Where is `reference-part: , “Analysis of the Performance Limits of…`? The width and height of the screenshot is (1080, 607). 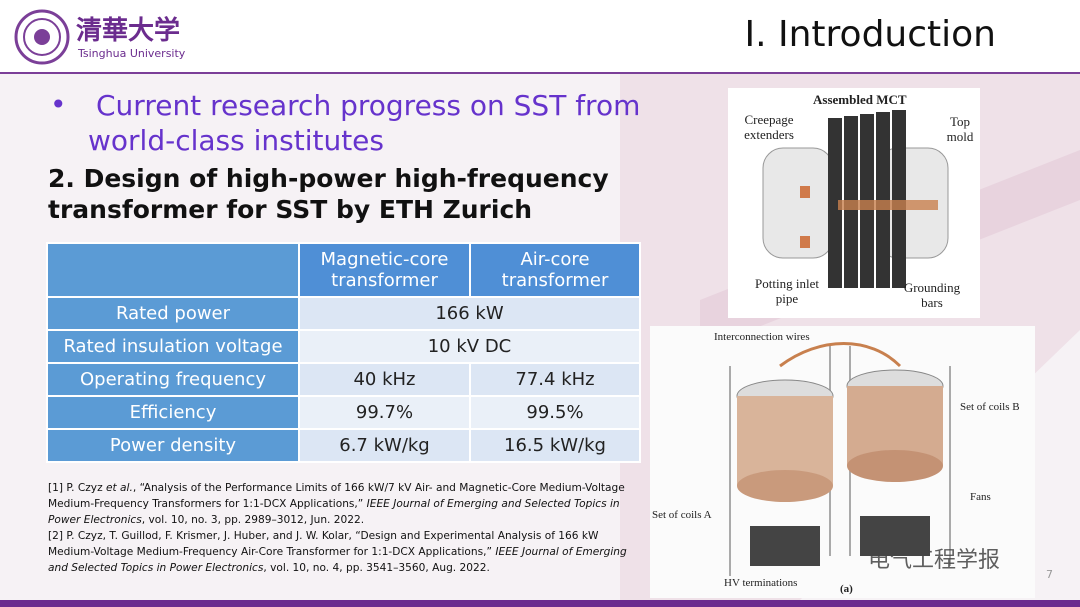
reference-part: , “Analysis of the Performance Limits of… is located at coordinates (336, 496).